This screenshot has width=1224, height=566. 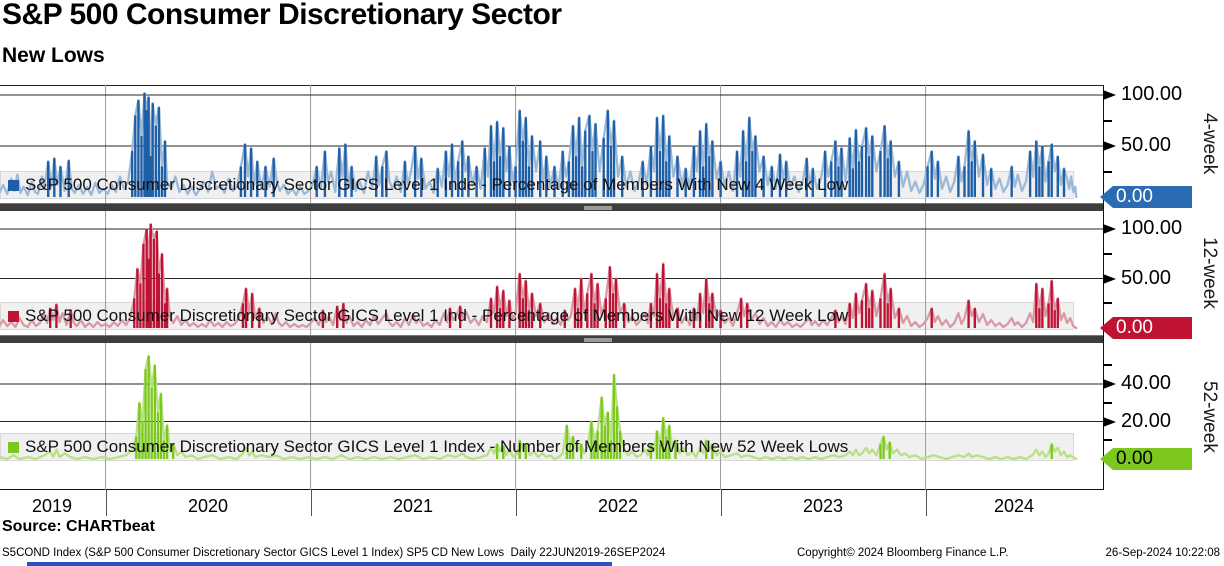 I want to click on last-value-tag-12-week: 0.00, so click(x=1146, y=328).